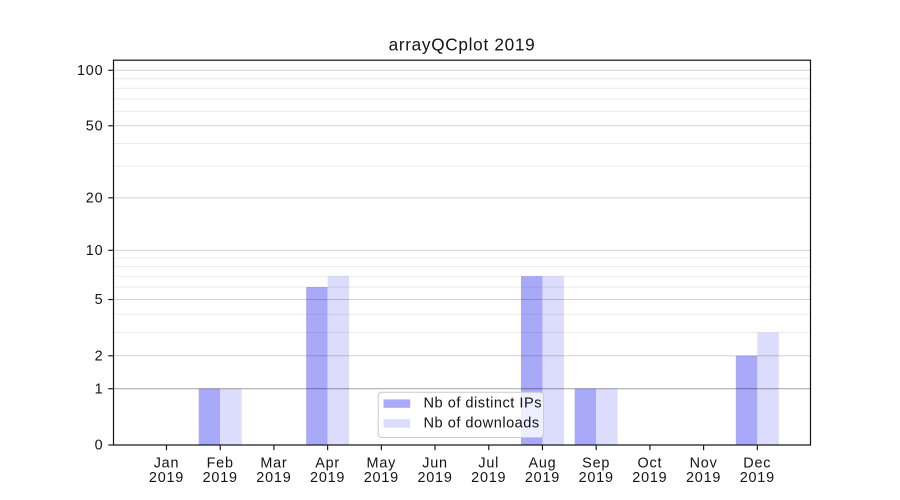 The image size is (900, 500). I want to click on svg-text: Nb of downloads, so click(482, 423).